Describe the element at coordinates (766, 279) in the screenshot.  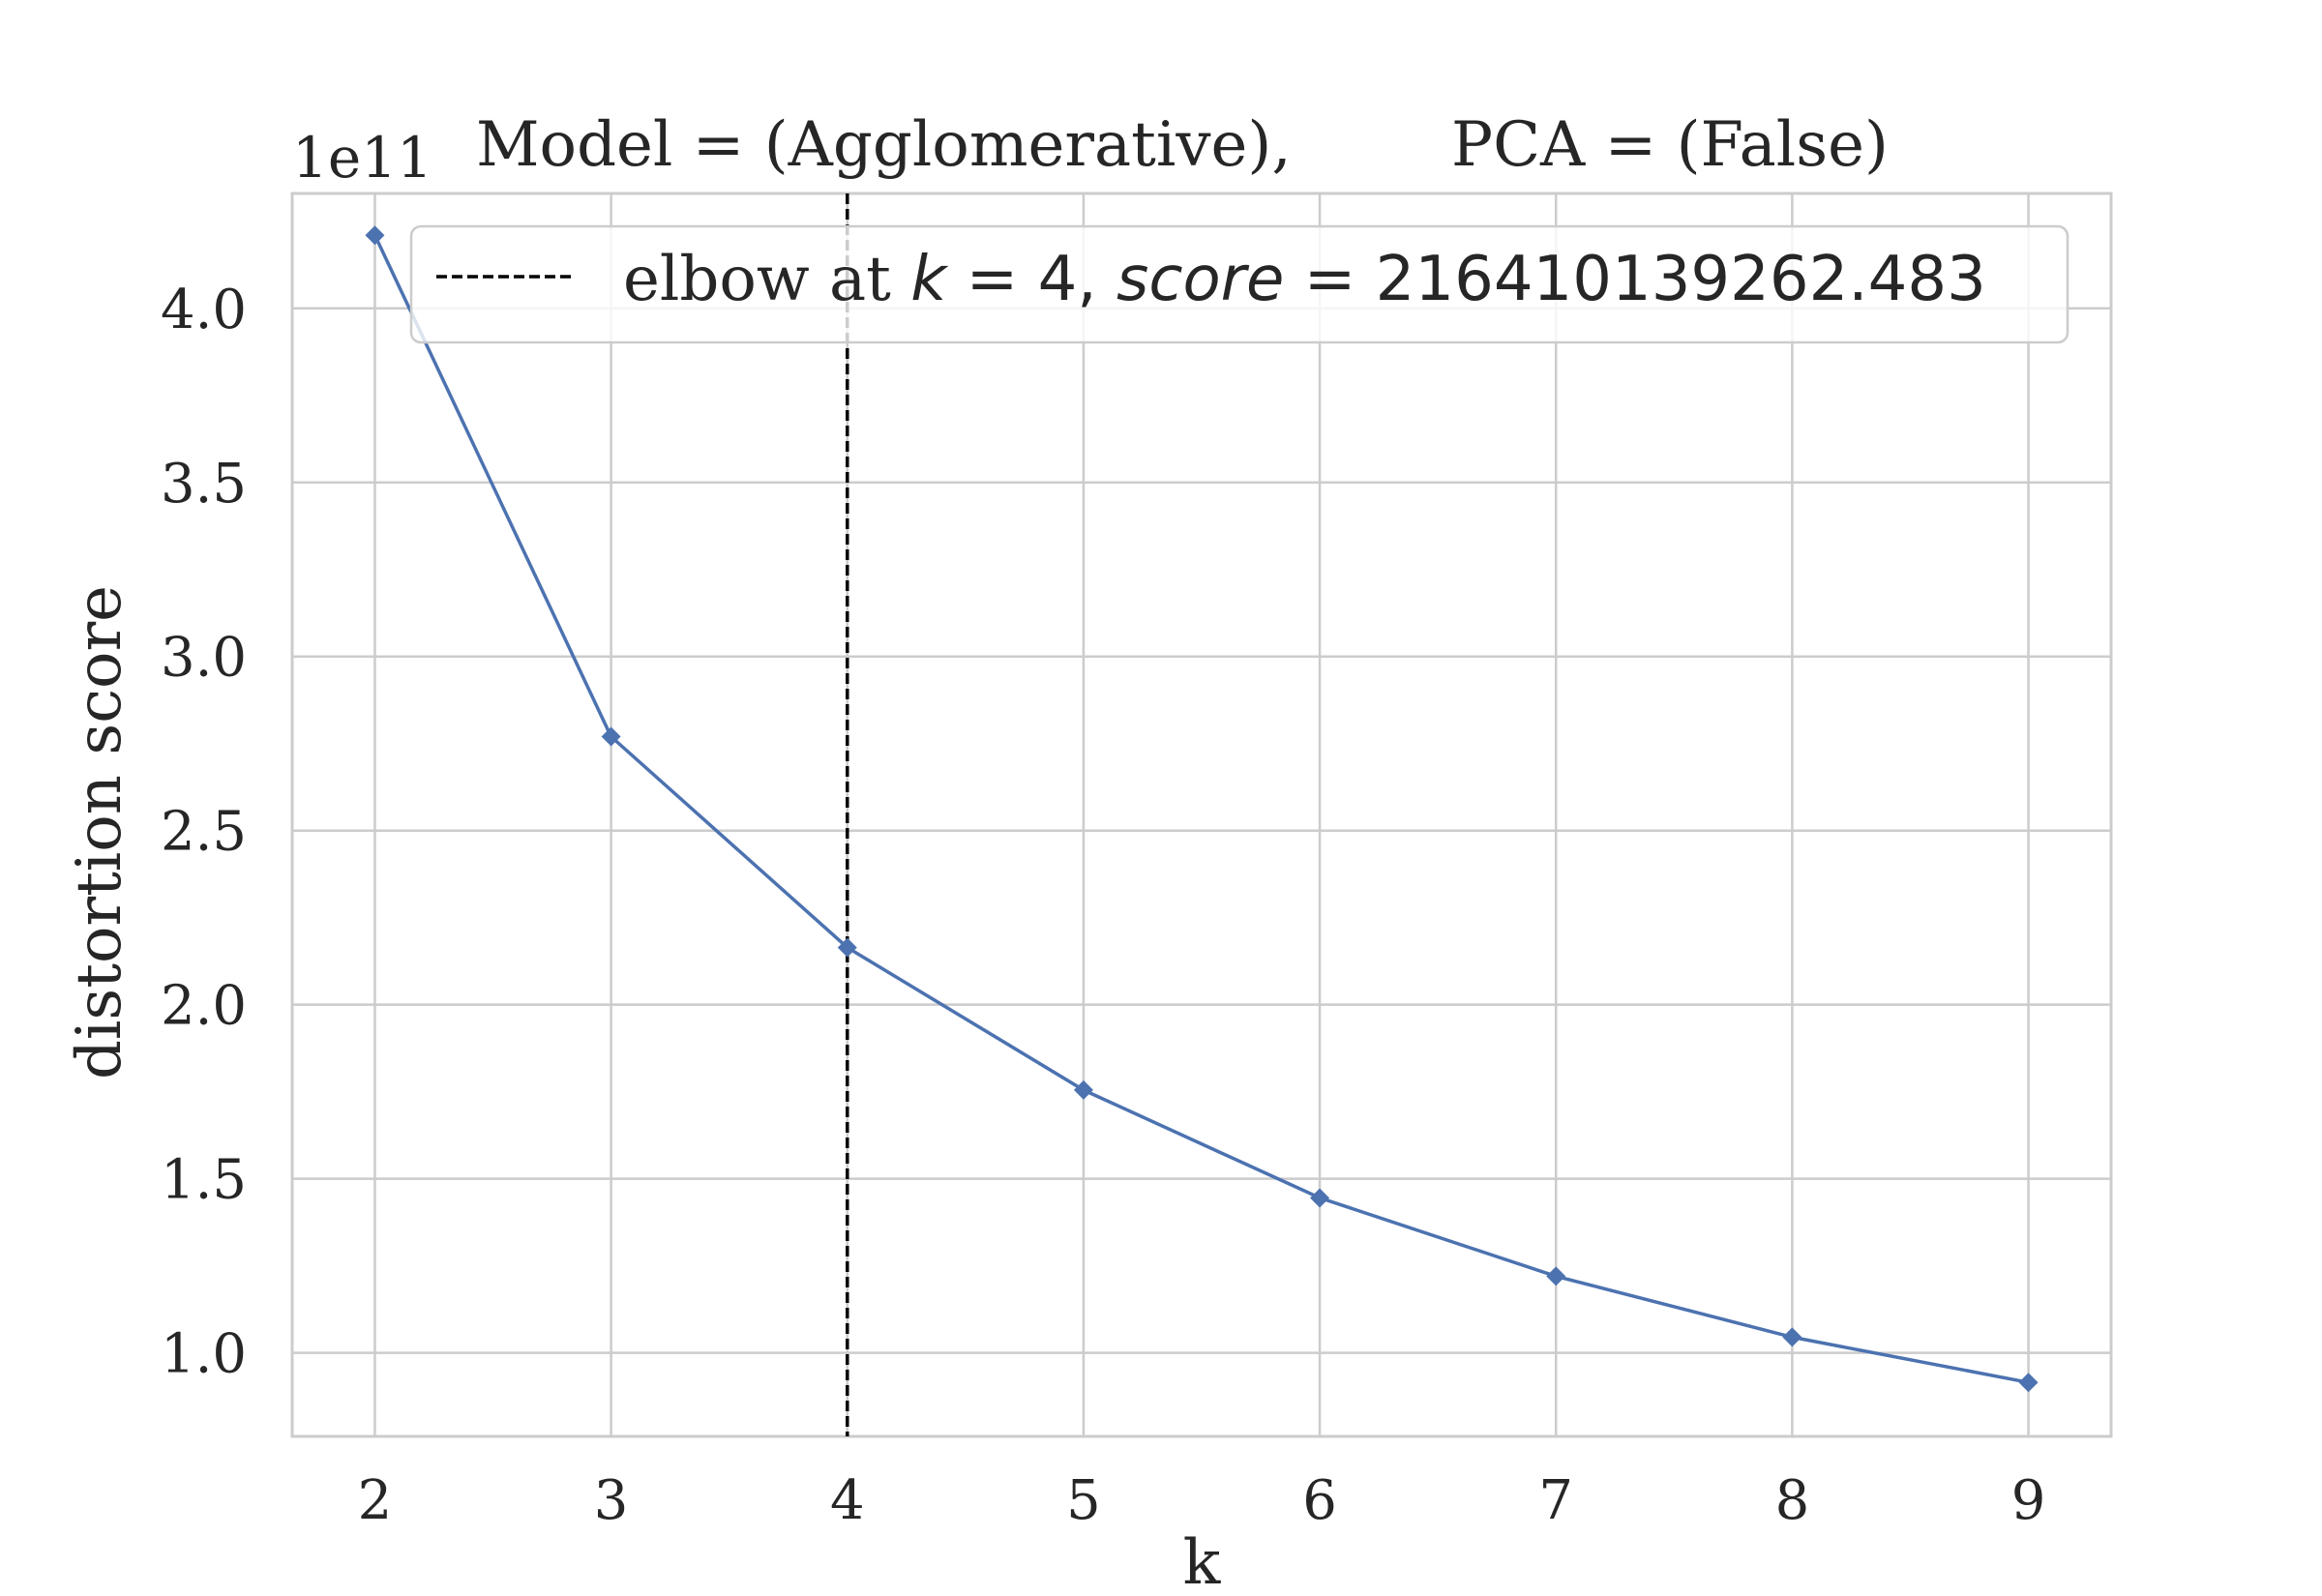
I see `legend-prefix: elbow at` at that location.